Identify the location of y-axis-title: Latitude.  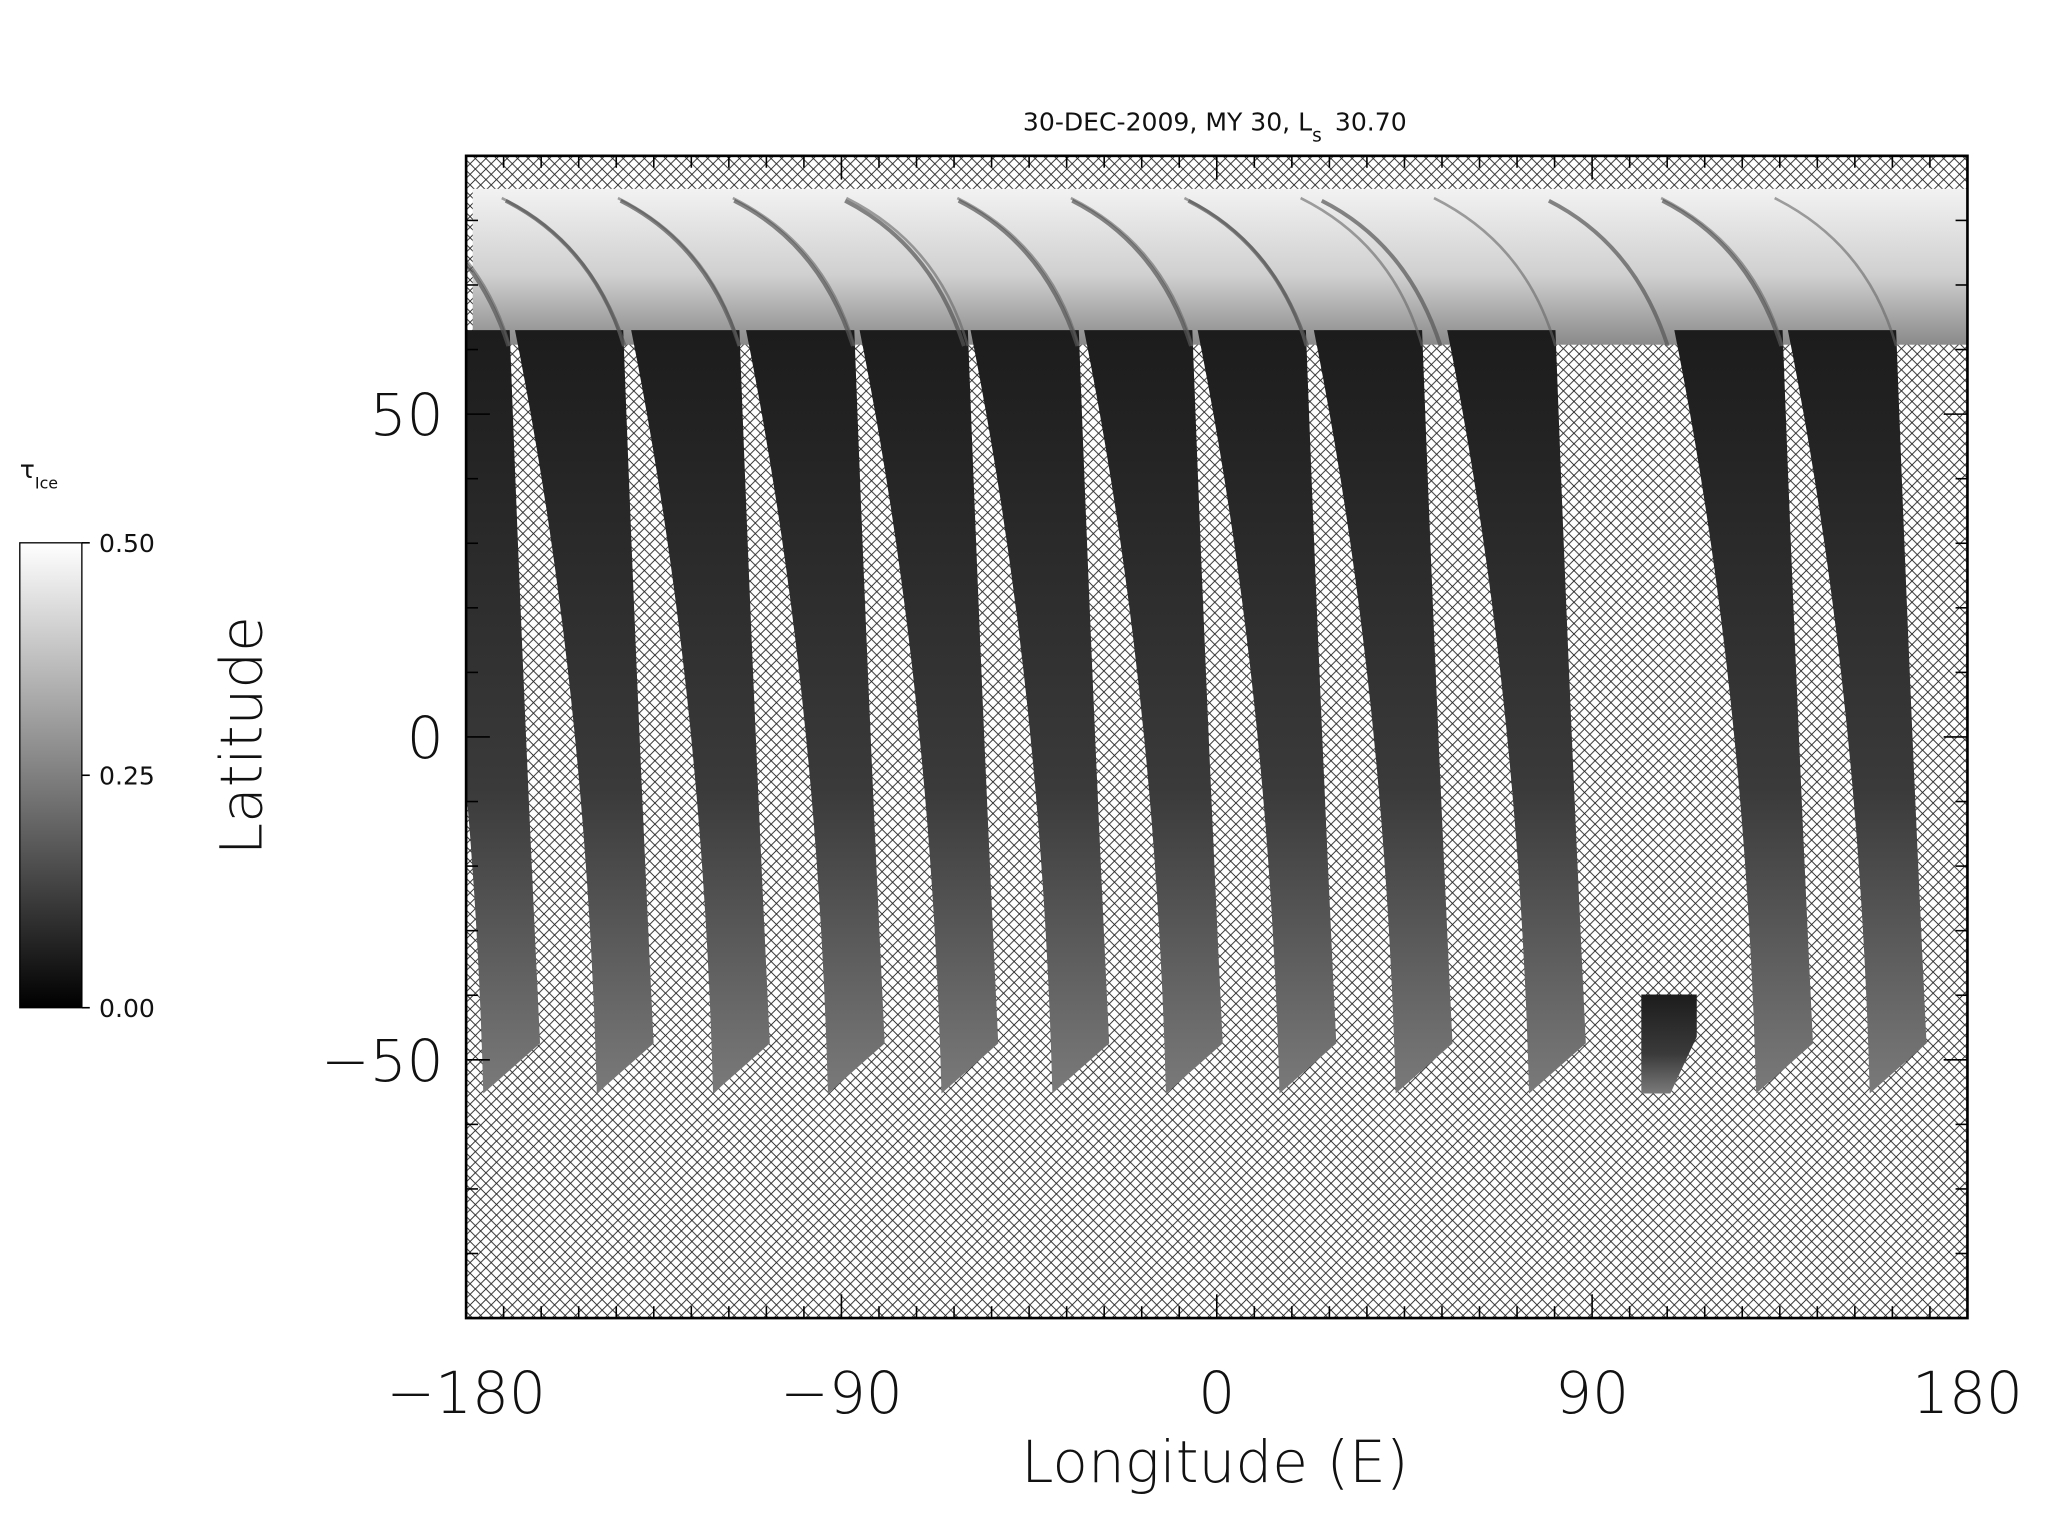
(241, 735).